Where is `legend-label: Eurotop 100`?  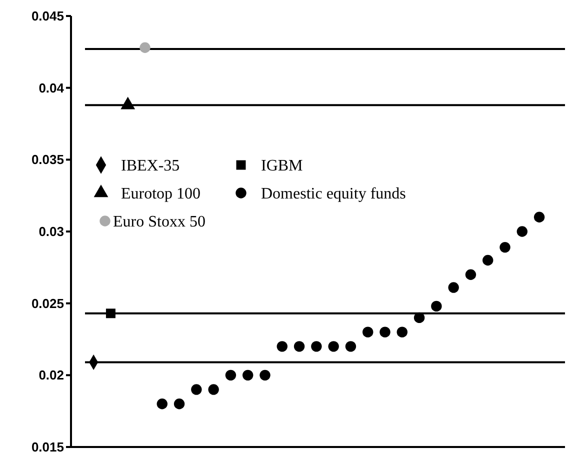
legend-label: Eurotop 100 is located at coordinates (161, 194).